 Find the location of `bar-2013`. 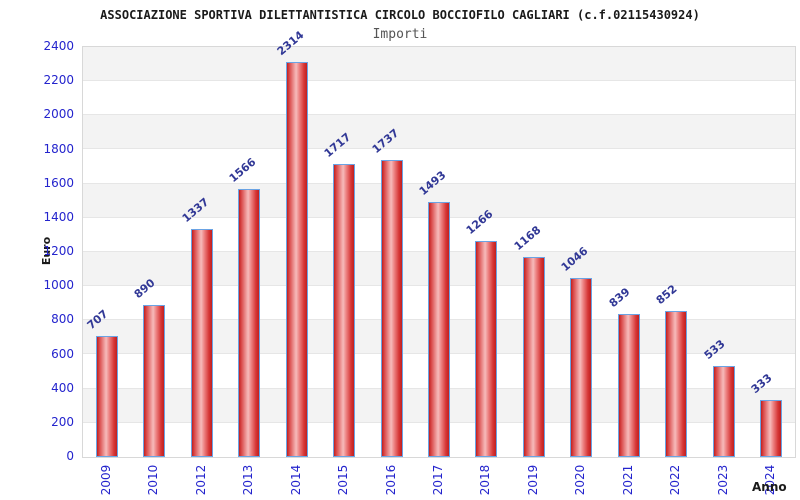

bar-2013 is located at coordinates (249, 323).